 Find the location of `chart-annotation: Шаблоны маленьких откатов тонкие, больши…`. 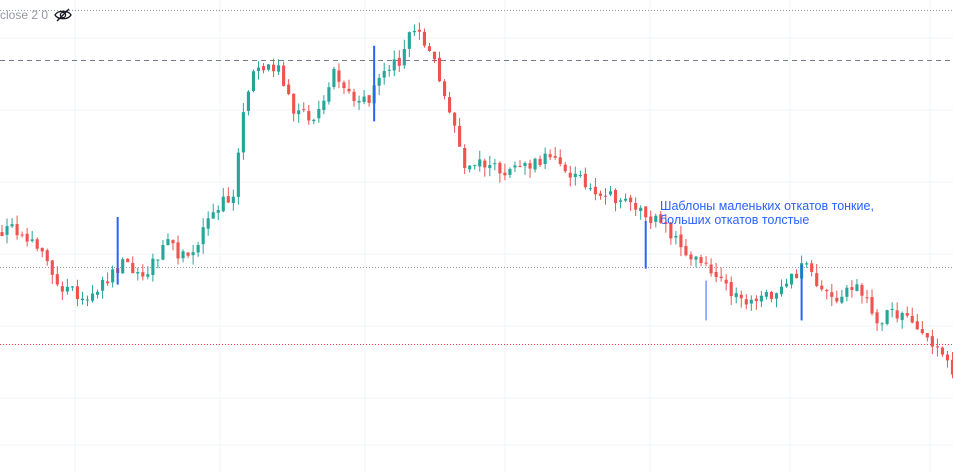

chart-annotation: Шаблоны маленьких откатов тонкие, больши… is located at coordinates (767, 213).